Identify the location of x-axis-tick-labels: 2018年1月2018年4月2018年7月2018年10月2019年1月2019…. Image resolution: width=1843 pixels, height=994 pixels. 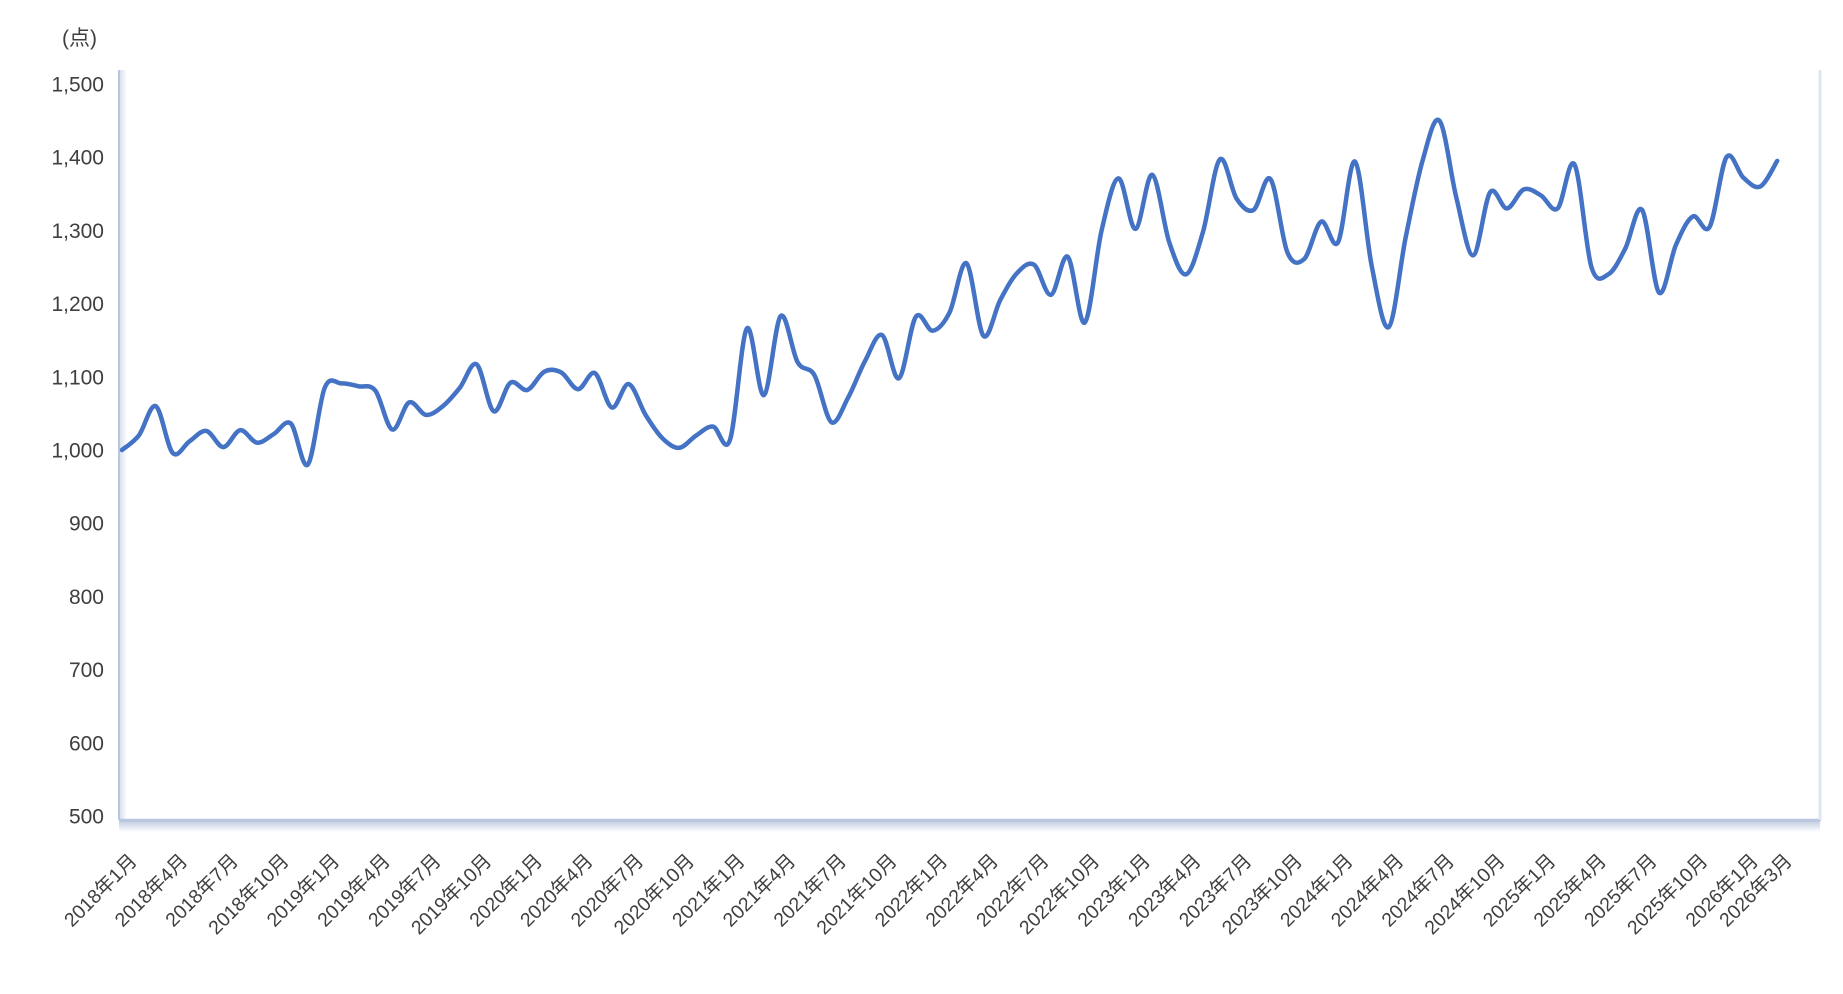
(928, 894).